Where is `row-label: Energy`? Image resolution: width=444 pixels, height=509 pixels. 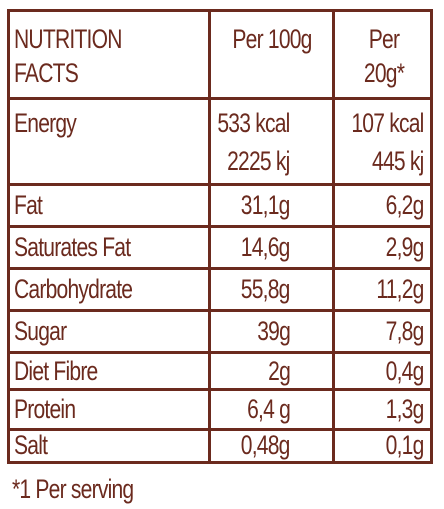
row-label: Energy is located at coordinates (45, 123).